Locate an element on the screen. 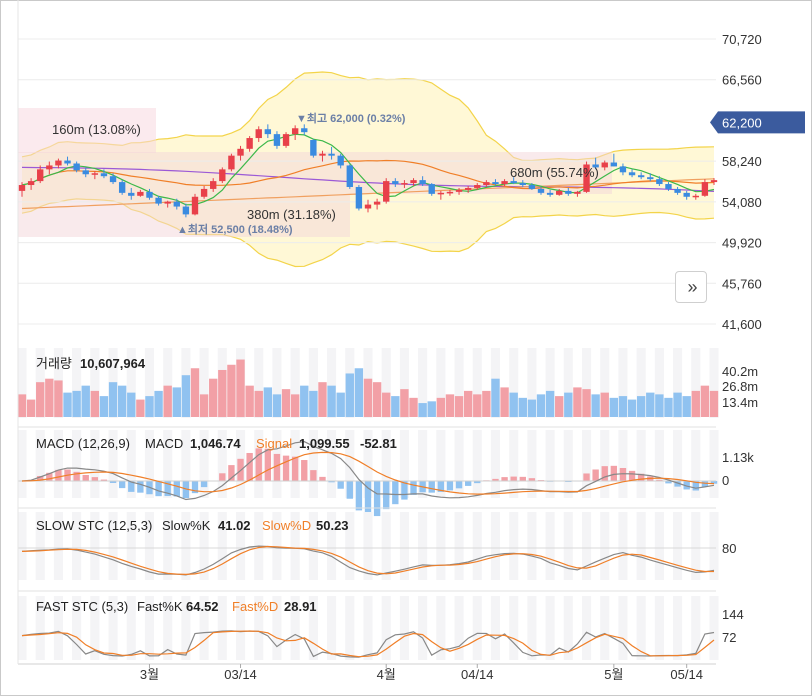 The height and width of the screenshot is (696, 812). slow-k-label: Slow%K is located at coordinates (186, 525).